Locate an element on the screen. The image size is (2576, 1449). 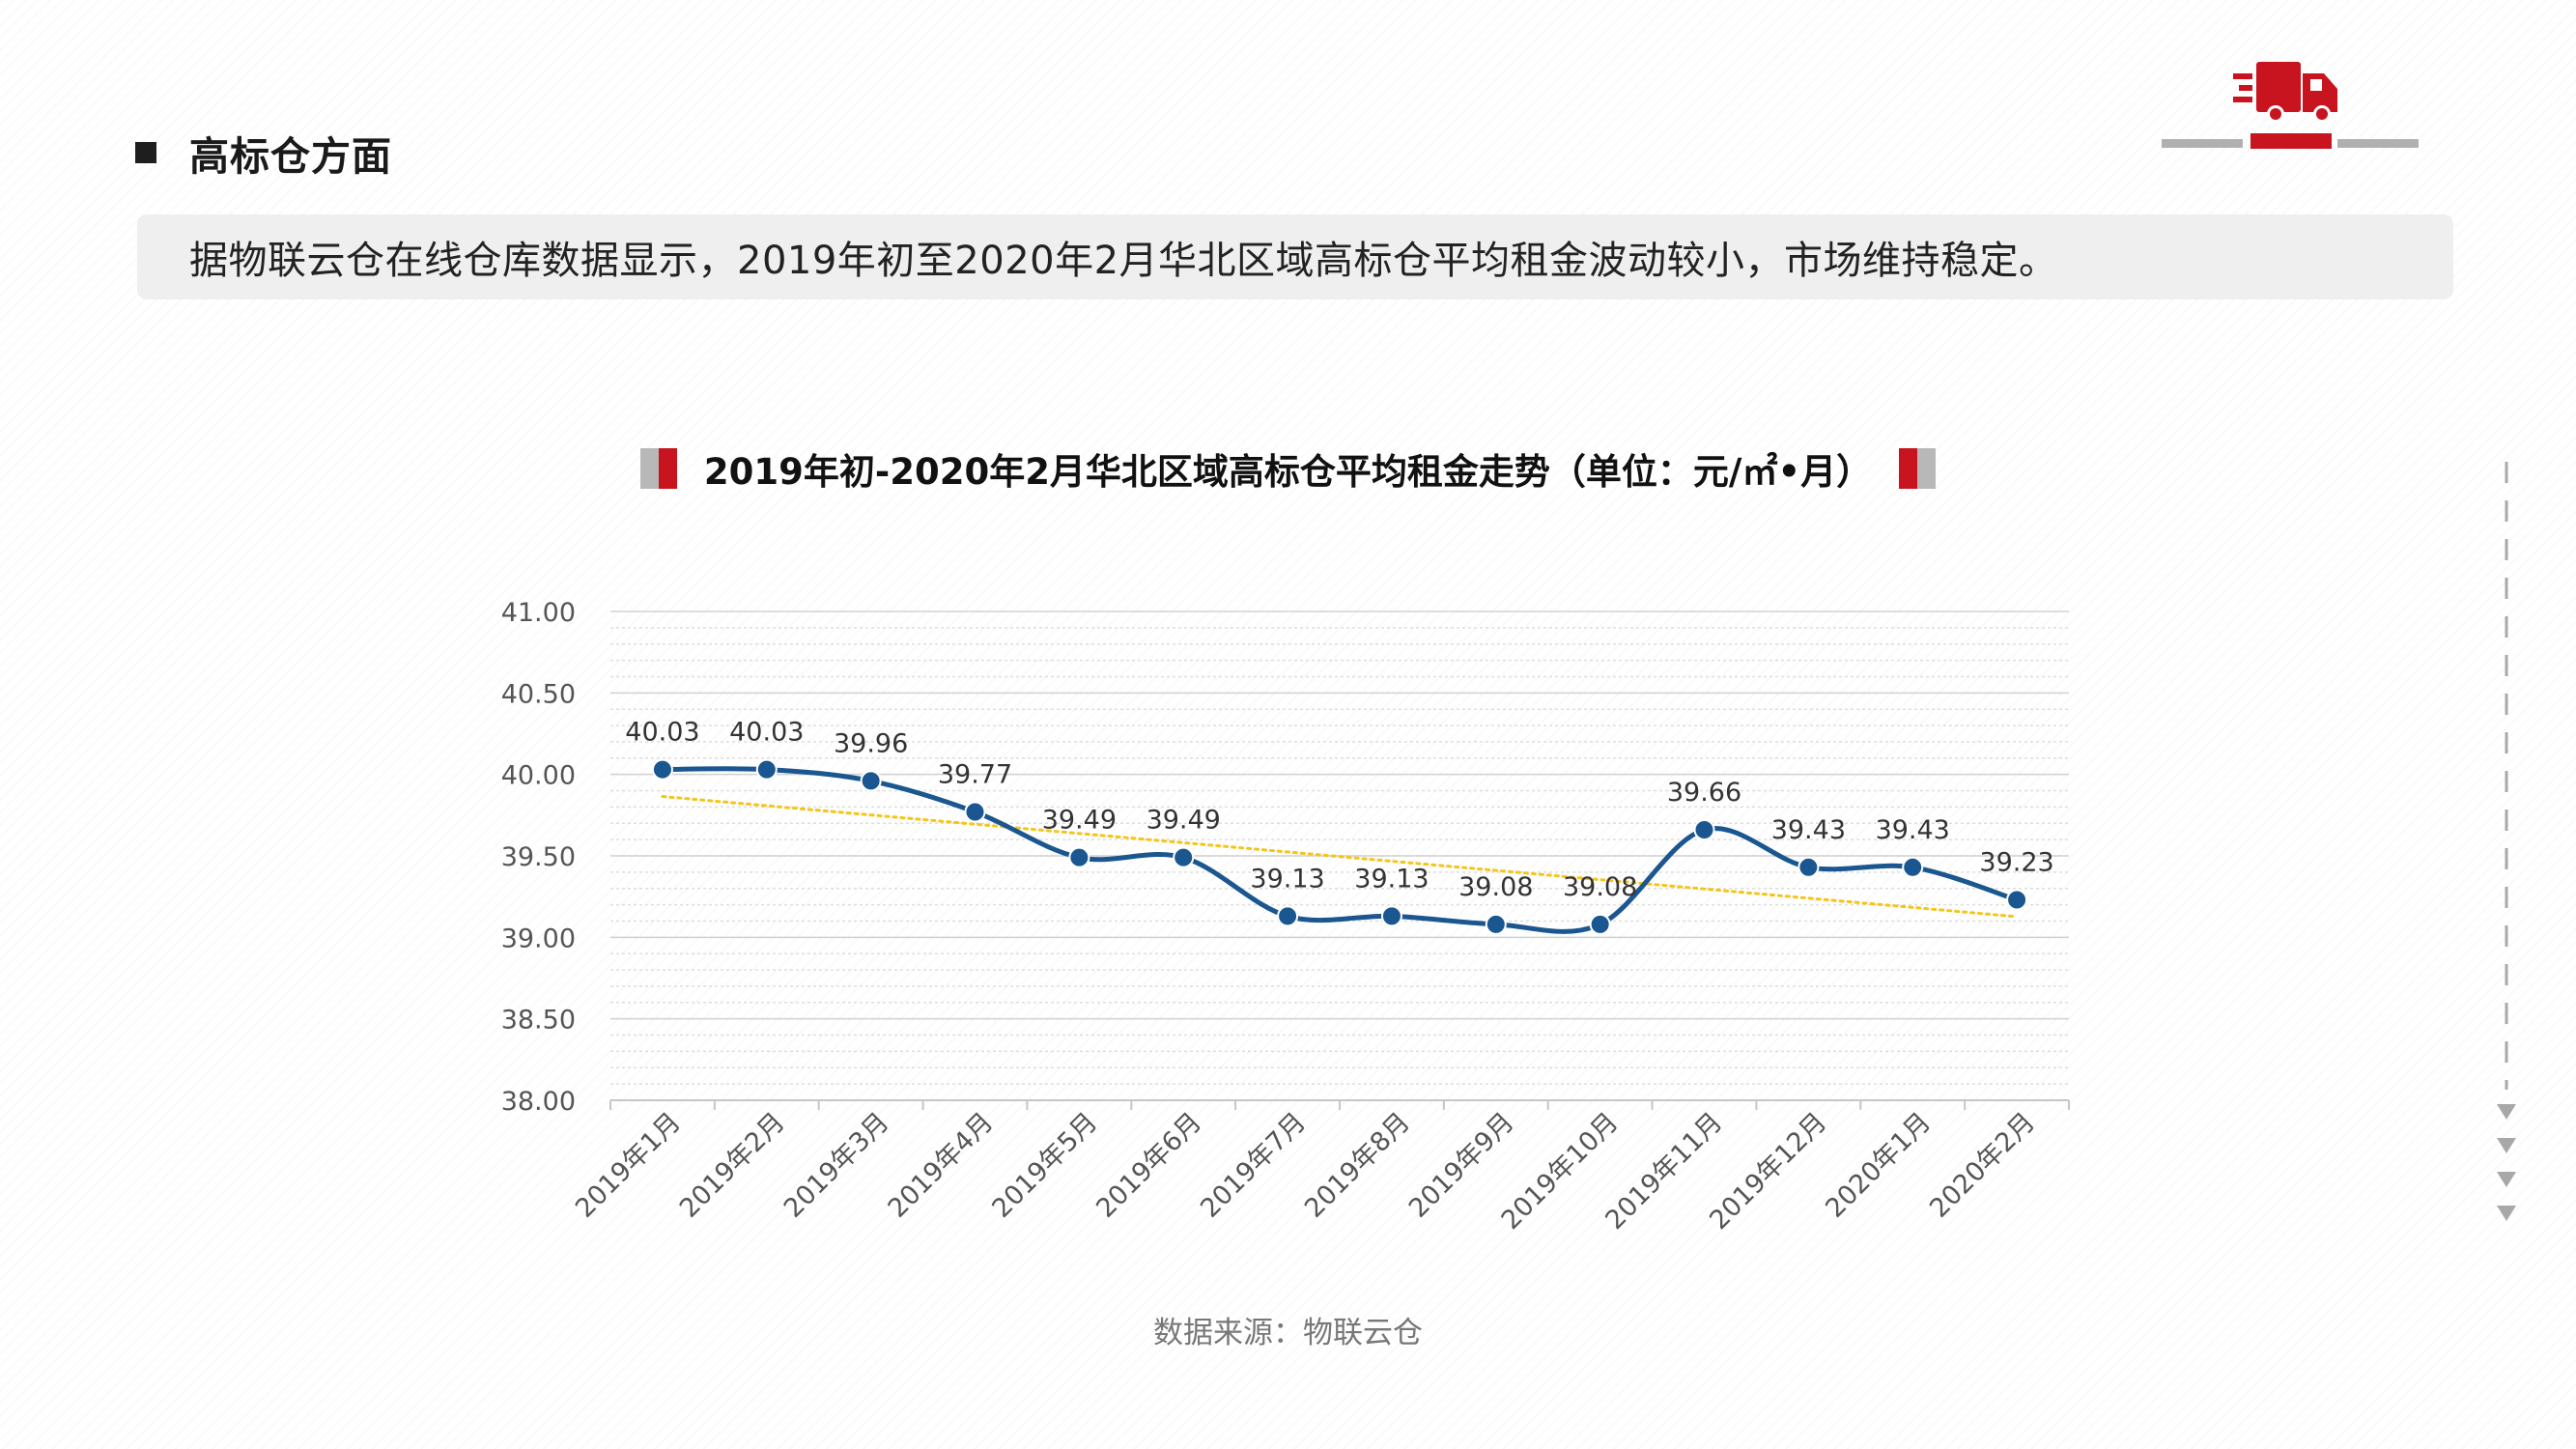
section-title: 高标仓方面 is located at coordinates (290, 156).